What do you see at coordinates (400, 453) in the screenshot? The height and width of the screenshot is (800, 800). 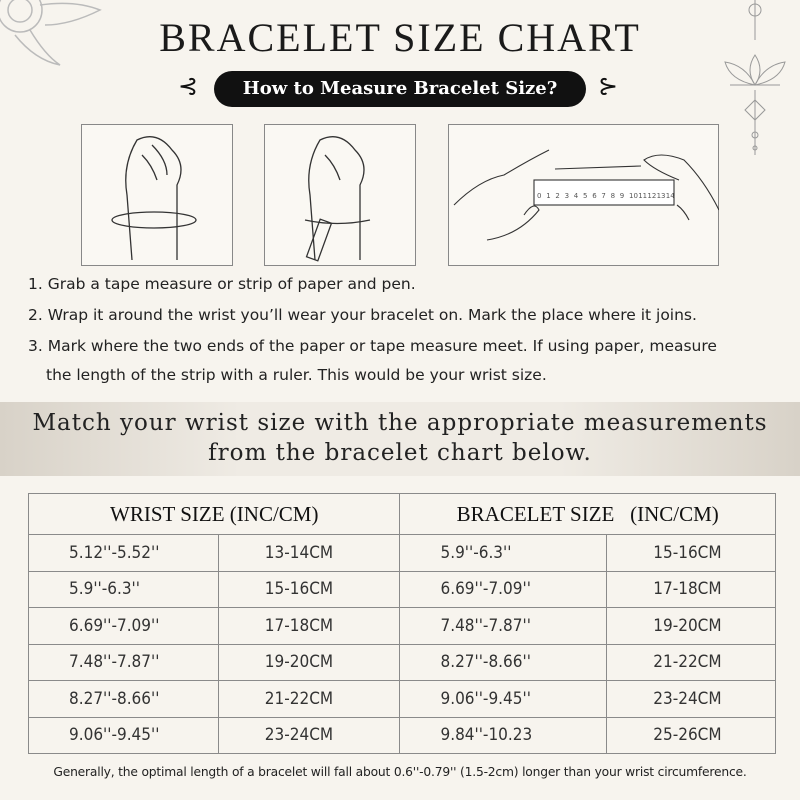 I see `band-line-2: from the bracelet chart below.` at bounding box center [400, 453].